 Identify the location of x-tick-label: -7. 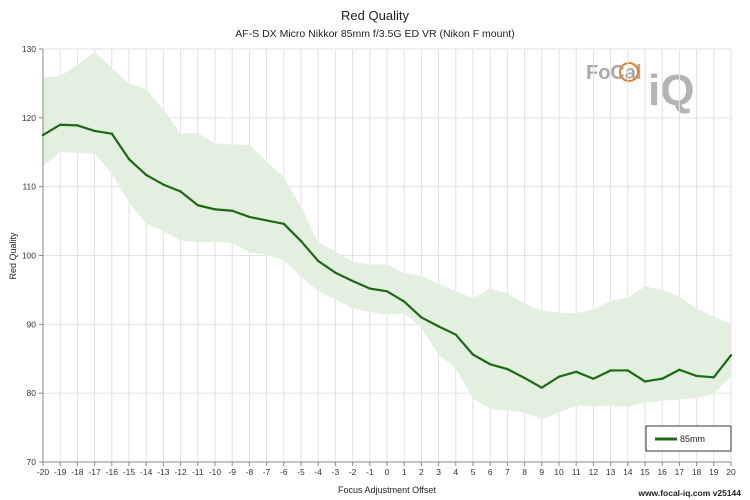
(267, 472).